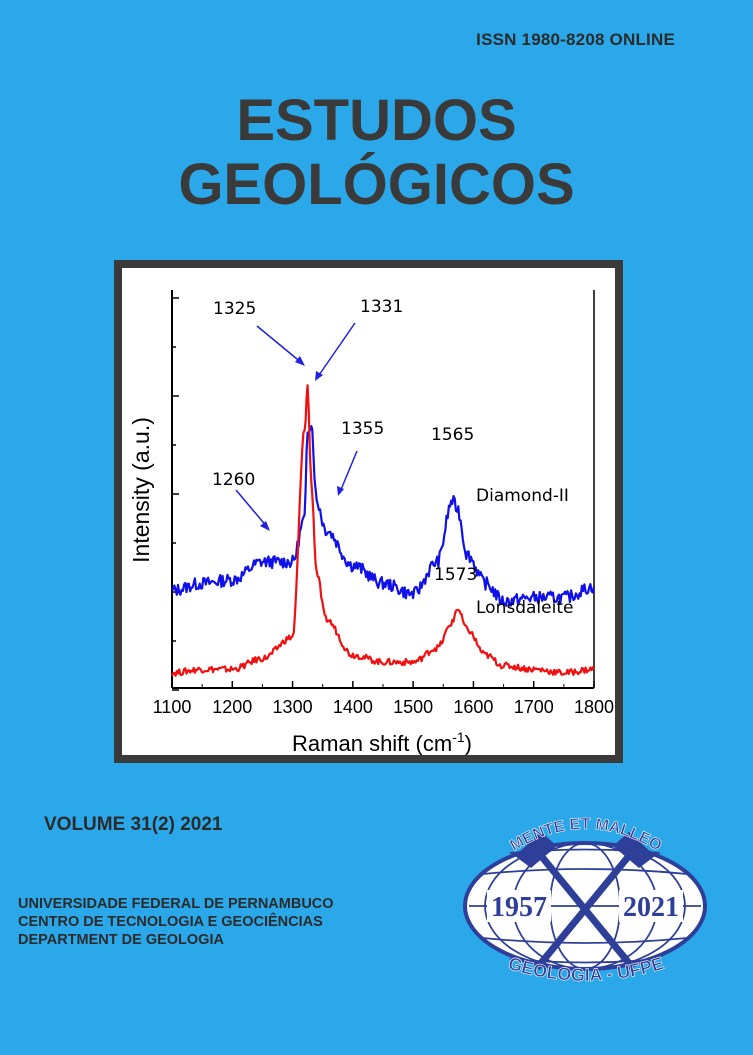 The image size is (753, 1055). What do you see at coordinates (455, 575) in the screenshot?
I see `peak-label-1573: 1573` at bounding box center [455, 575].